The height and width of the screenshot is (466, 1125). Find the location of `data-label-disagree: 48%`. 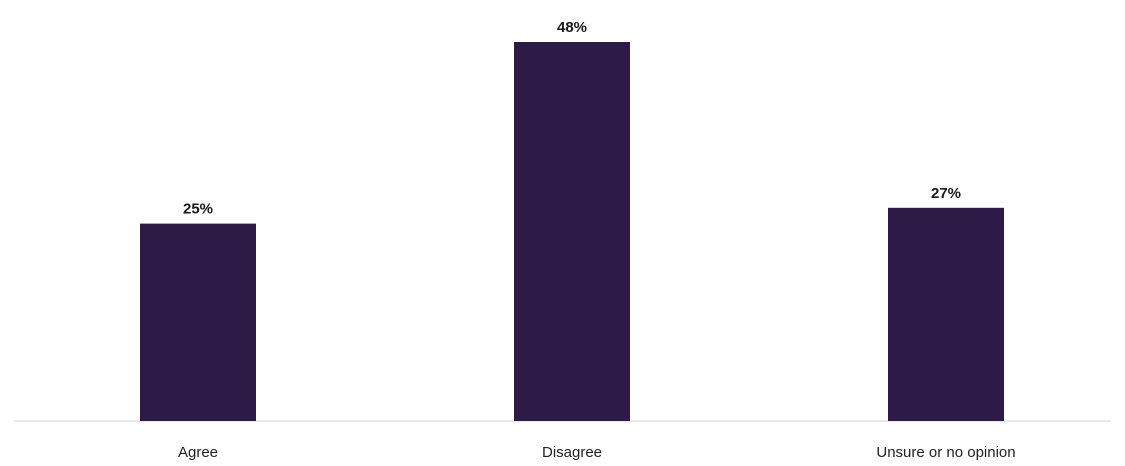

data-label-disagree: 48% is located at coordinates (572, 27).